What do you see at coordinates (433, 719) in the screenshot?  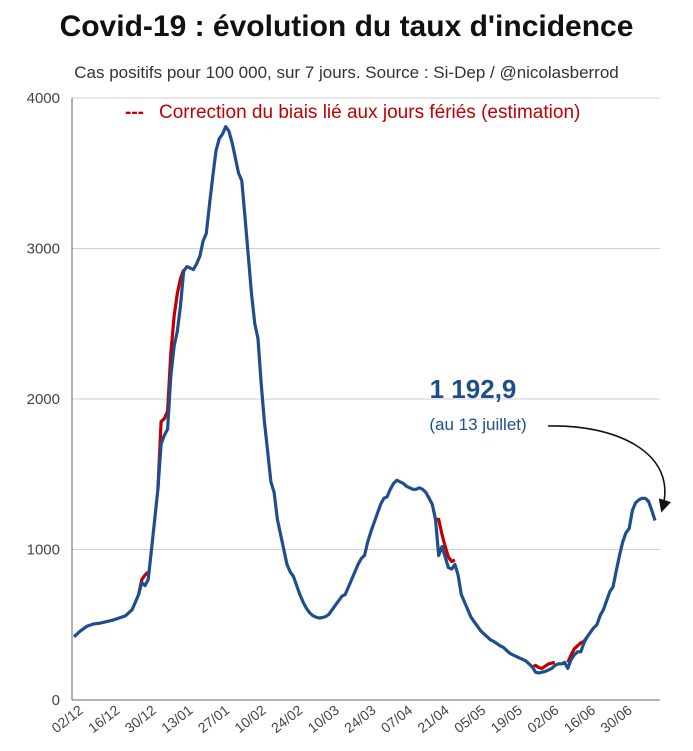 I see `x-tick-label: 21/04` at bounding box center [433, 719].